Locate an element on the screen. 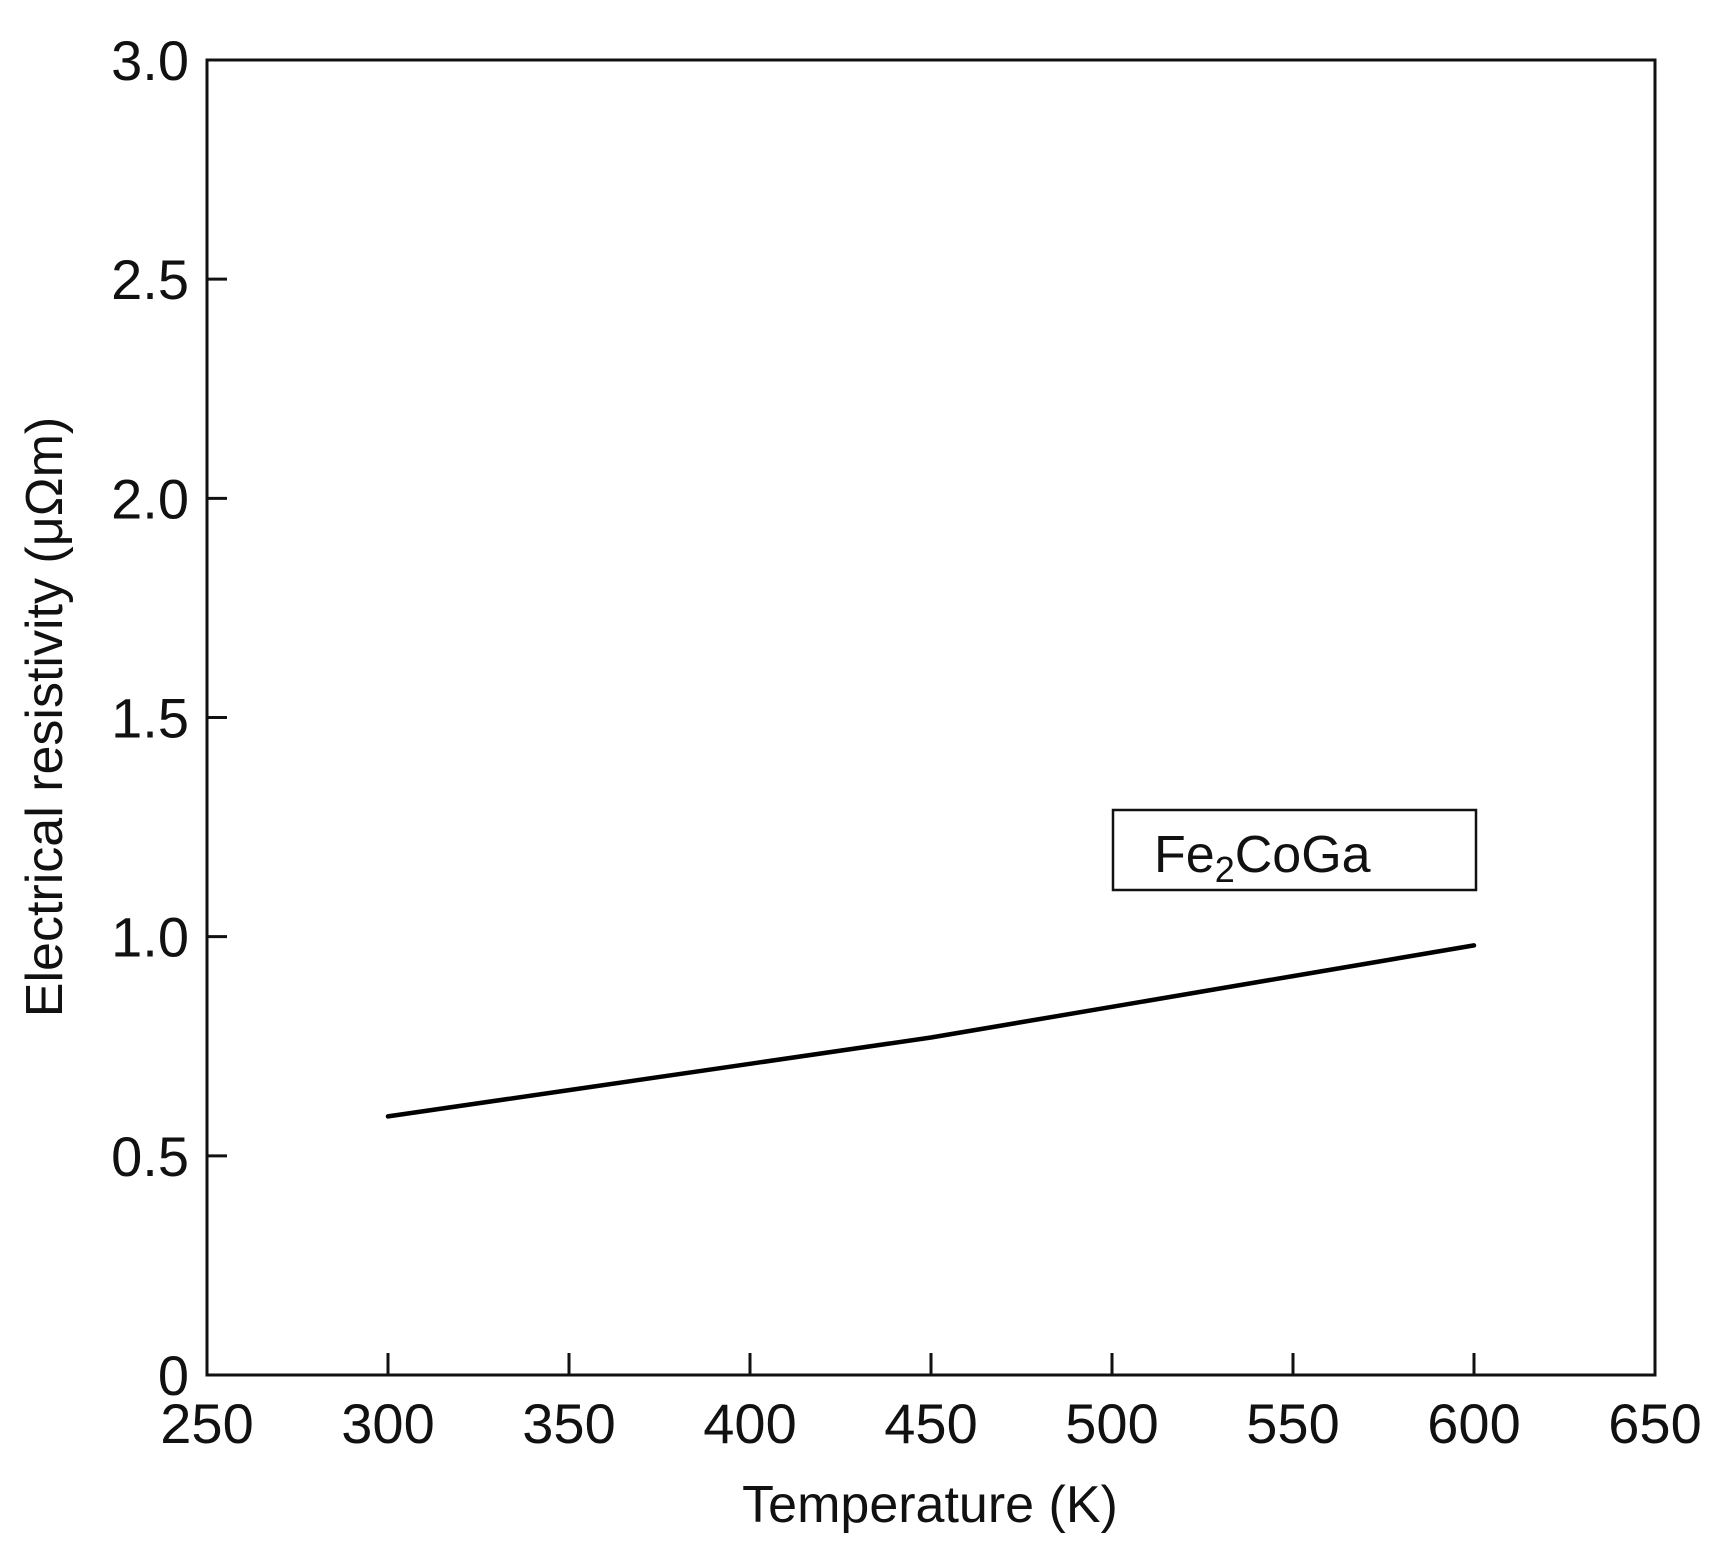  x-tick-label: 300 is located at coordinates (387, 1423).